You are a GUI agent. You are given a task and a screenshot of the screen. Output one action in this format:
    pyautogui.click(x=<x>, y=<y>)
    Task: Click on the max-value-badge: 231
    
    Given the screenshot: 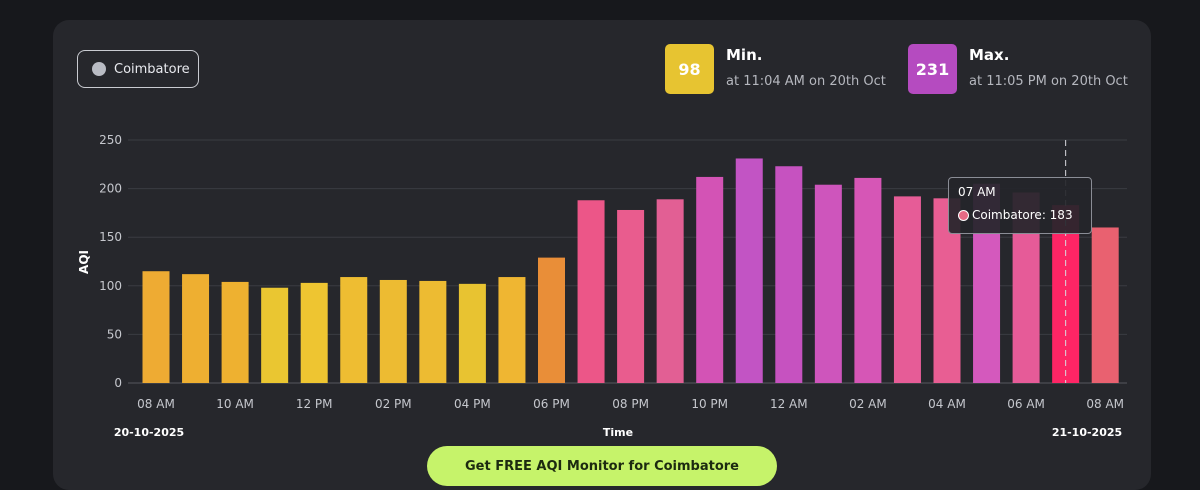 What is the action you would take?
    pyautogui.click(x=932, y=69)
    